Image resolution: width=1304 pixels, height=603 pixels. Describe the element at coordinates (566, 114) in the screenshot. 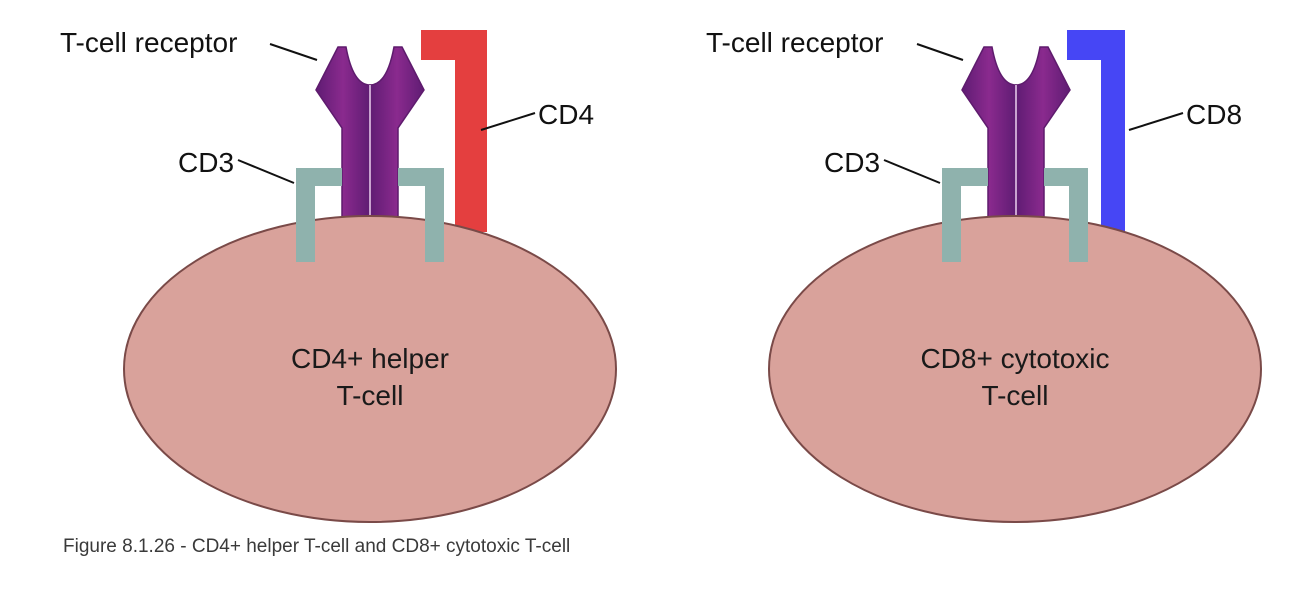

I see `cd4-label: CD4` at that location.